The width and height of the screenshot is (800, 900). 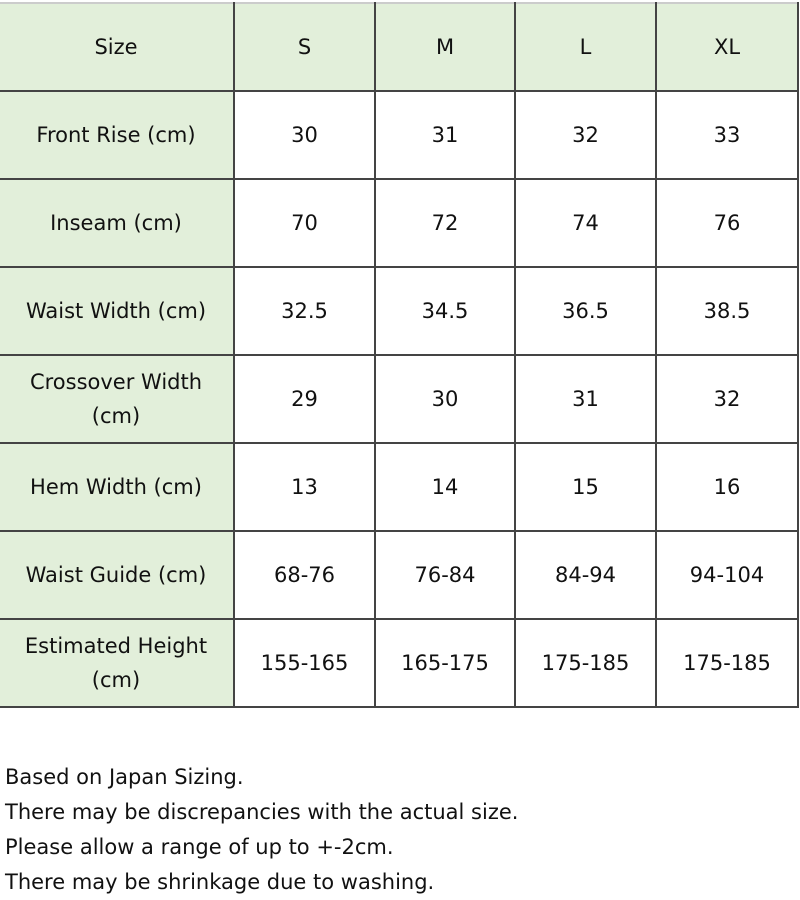 I want to click on row-label: Inseam (cm), so click(x=117, y=223).